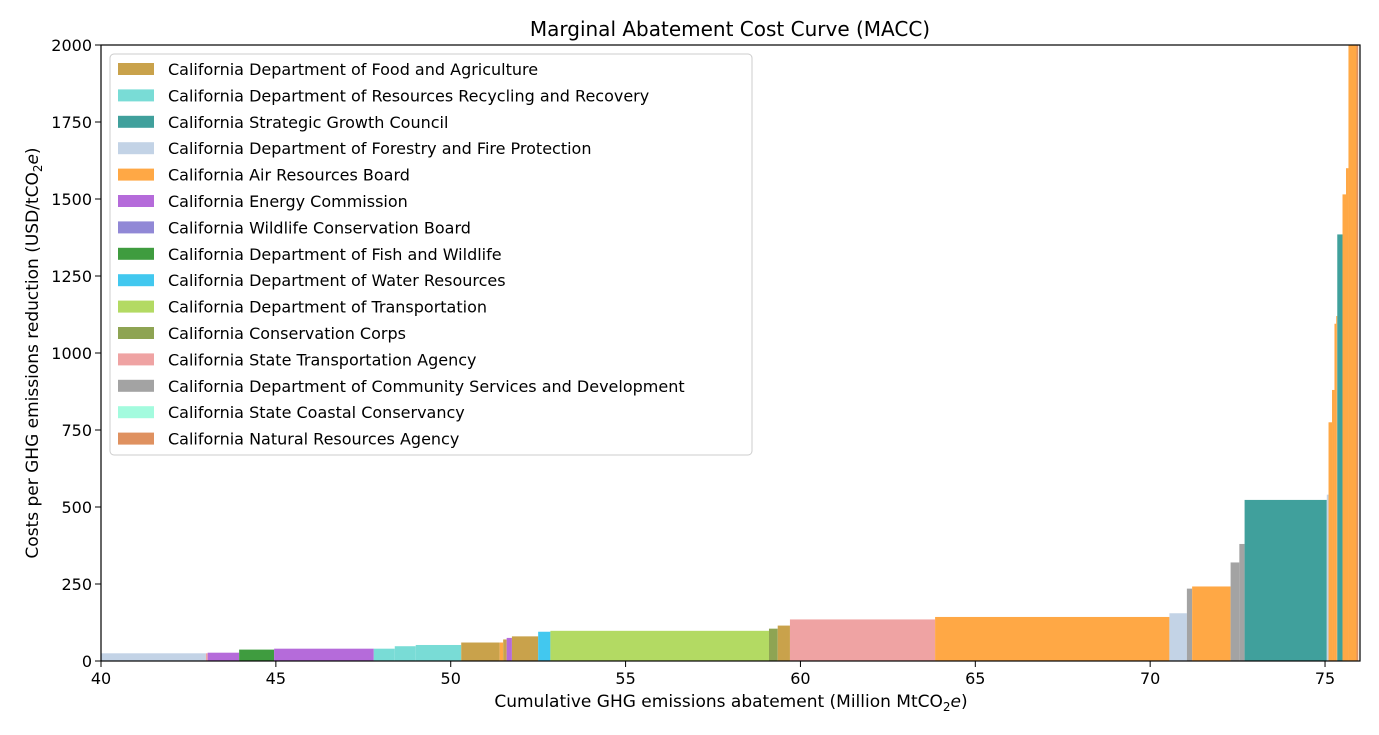 The width and height of the screenshot is (1379, 735). I want to click on y-tick-label-5: 1250, so click(71, 276).